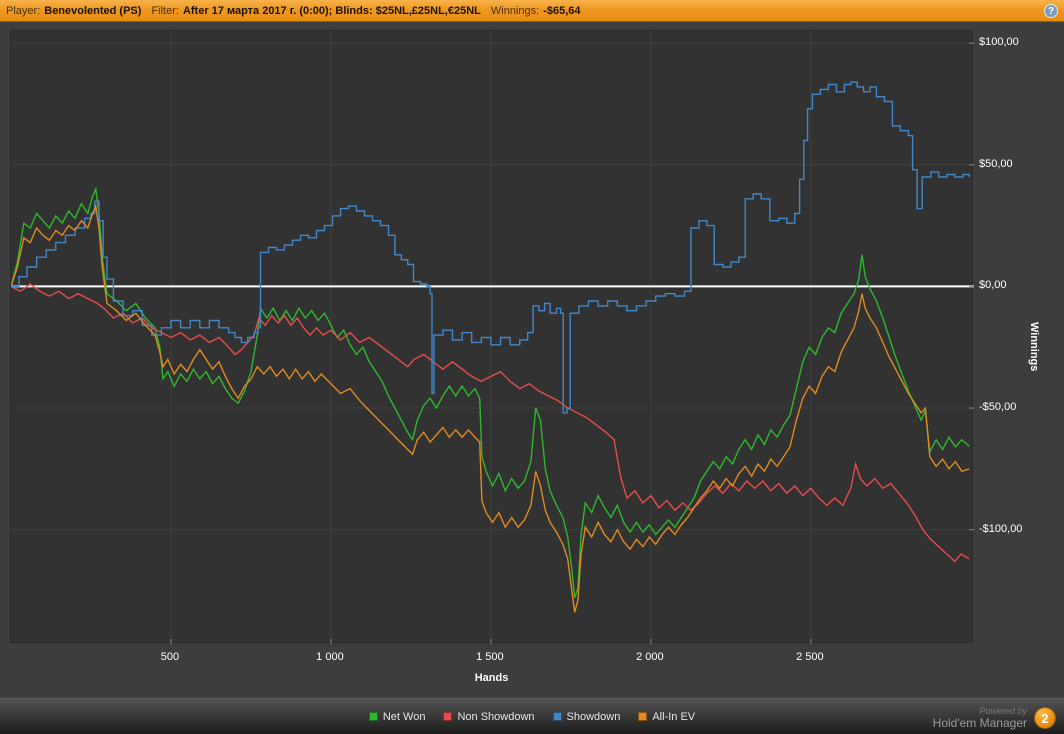 The width and height of the screenshot is (1064, 734). What do you see at coordinates (643, 716) in the screenshot?
I see `legend-swatch-all-in-ev` at bounding box center [643, 716].